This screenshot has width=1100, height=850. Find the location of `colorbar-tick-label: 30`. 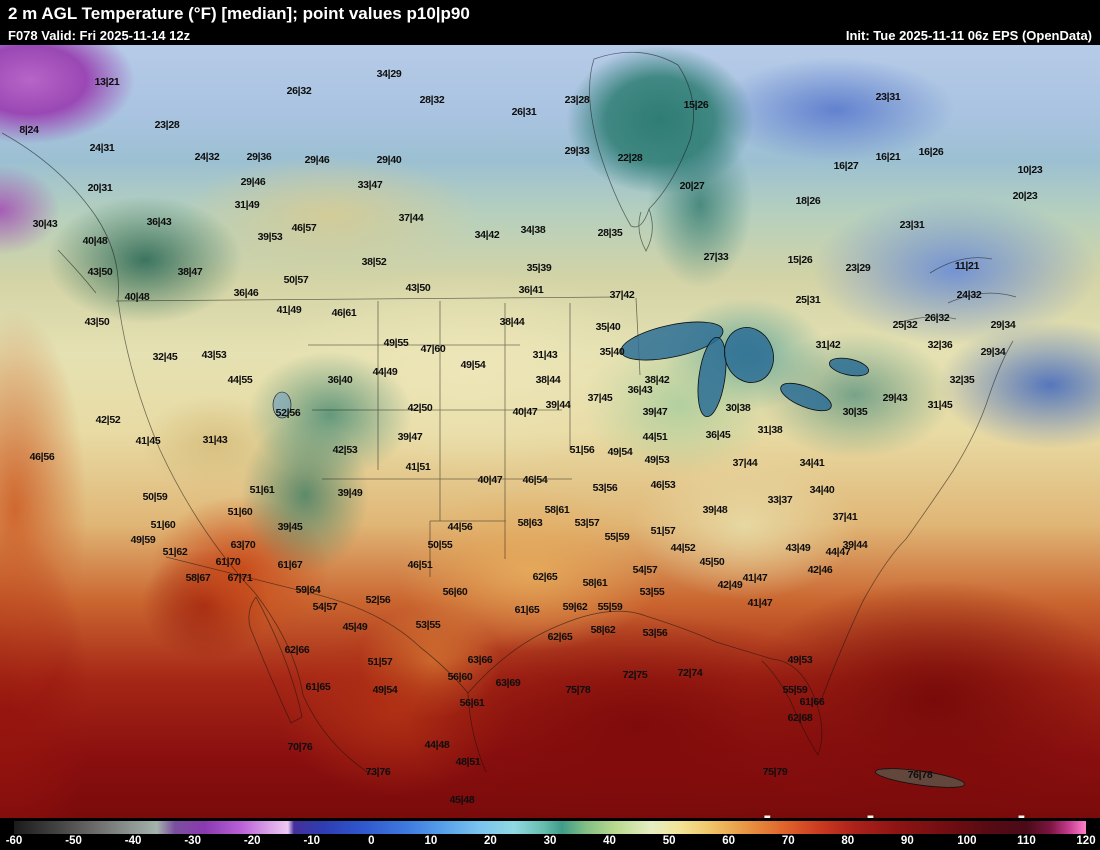

colorbar-tick-label: 30 is located at coordinates (550, 841).